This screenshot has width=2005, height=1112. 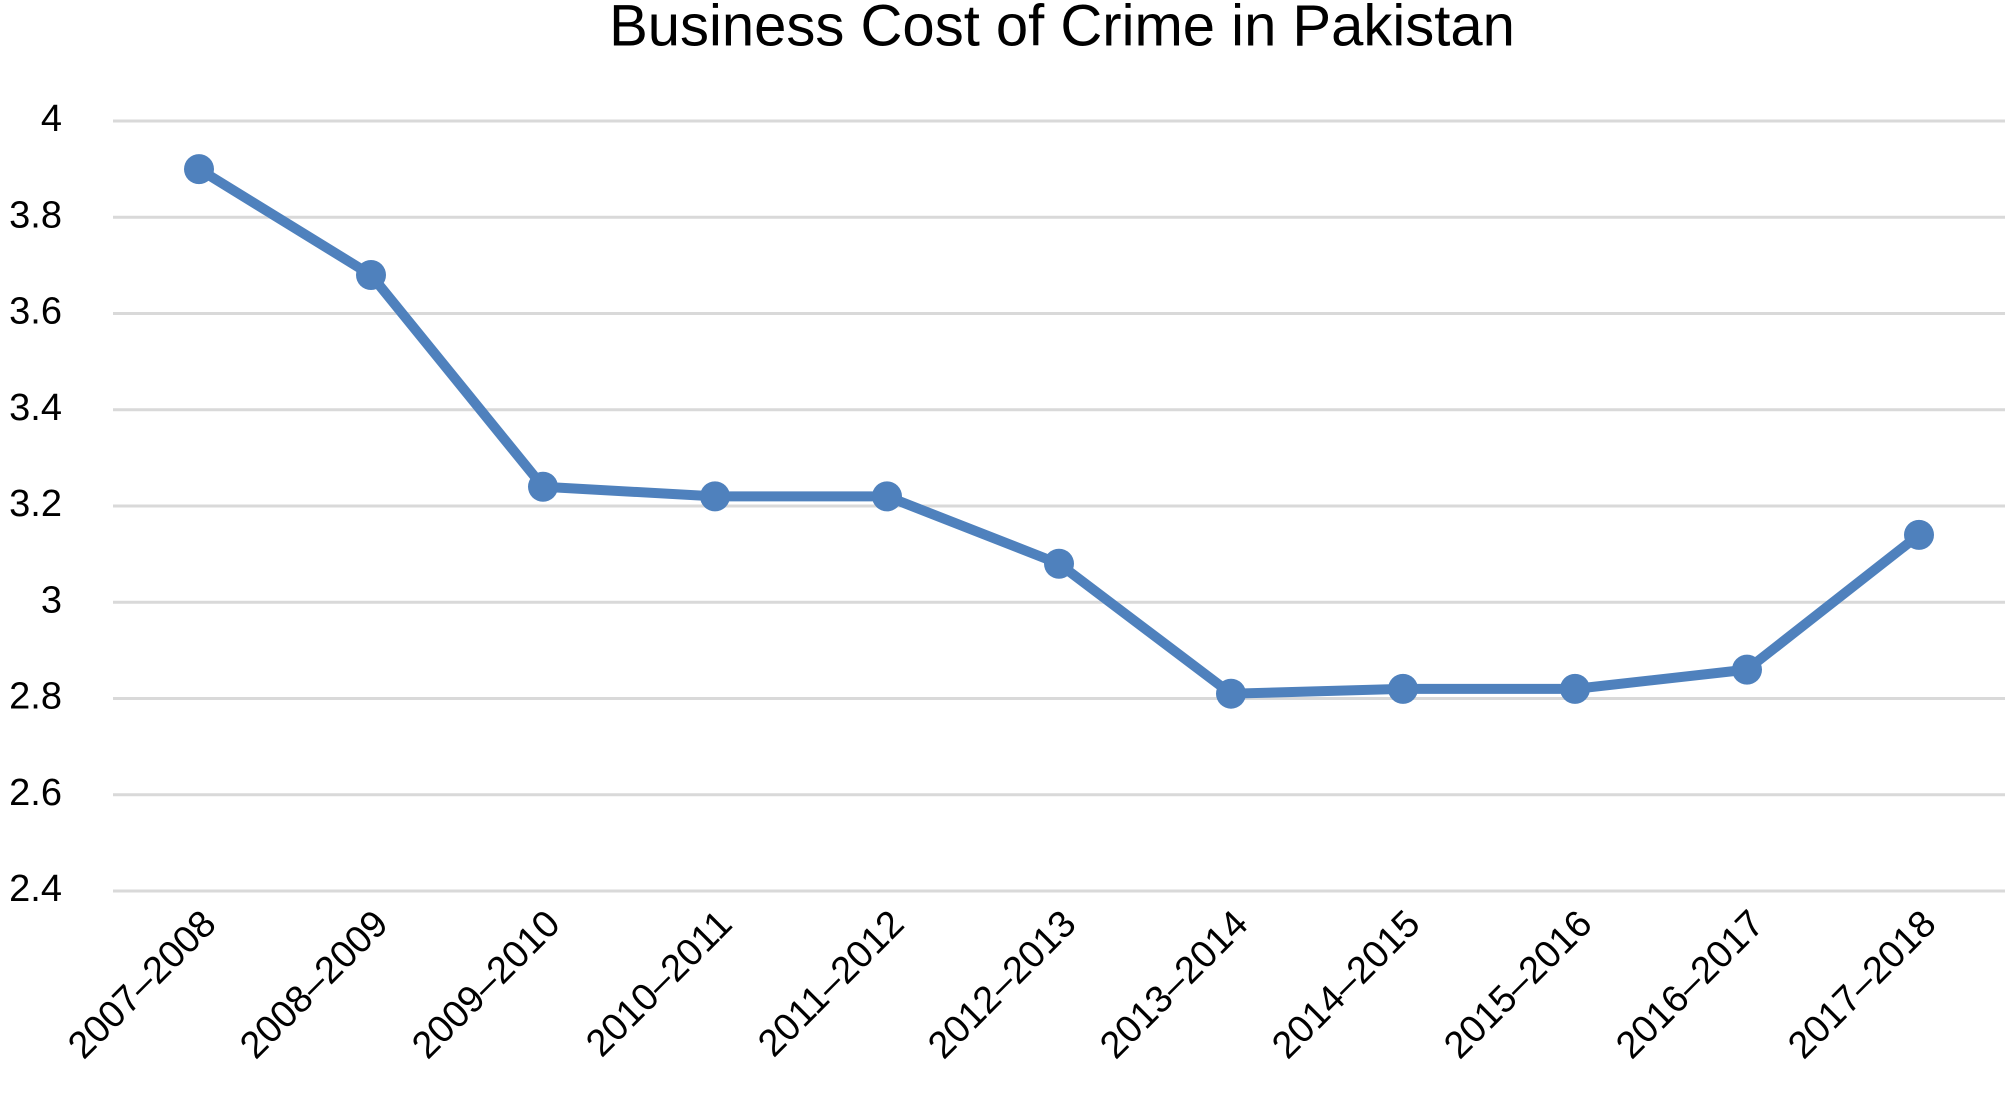 I want to click on chart-title: Business Cost of Crime in Pakistan, so click(x=1062, y=29).